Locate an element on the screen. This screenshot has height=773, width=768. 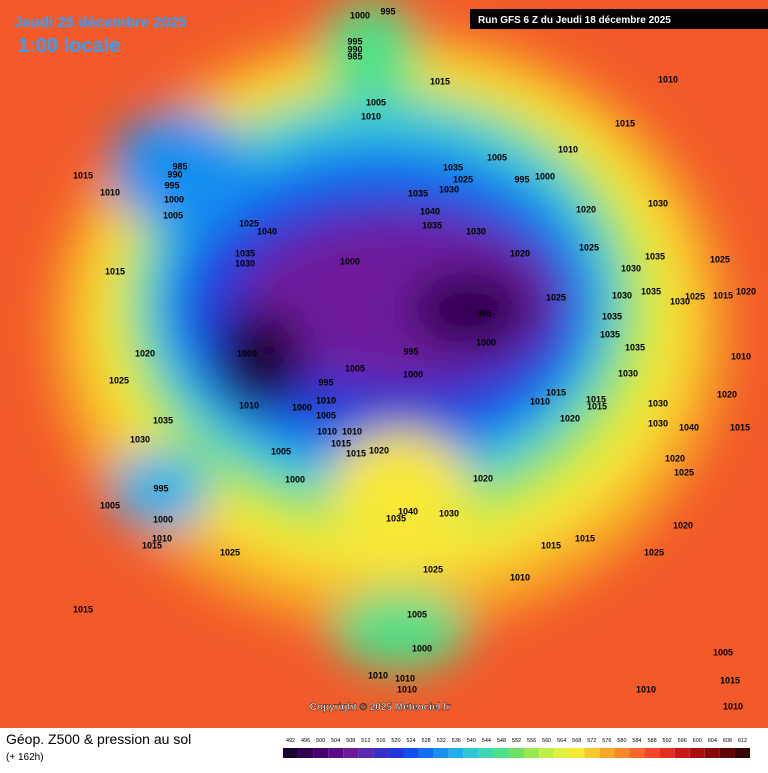
colorbar-label: 584 is located at coordinates (636, 741).